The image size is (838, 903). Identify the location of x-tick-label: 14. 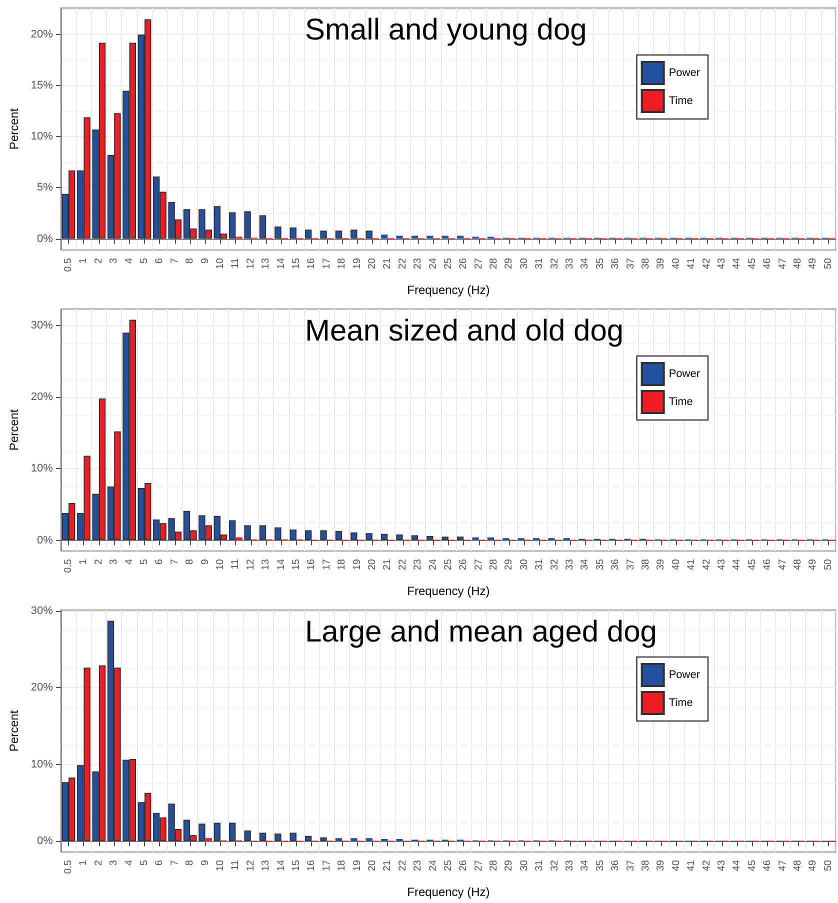
(281, 866).